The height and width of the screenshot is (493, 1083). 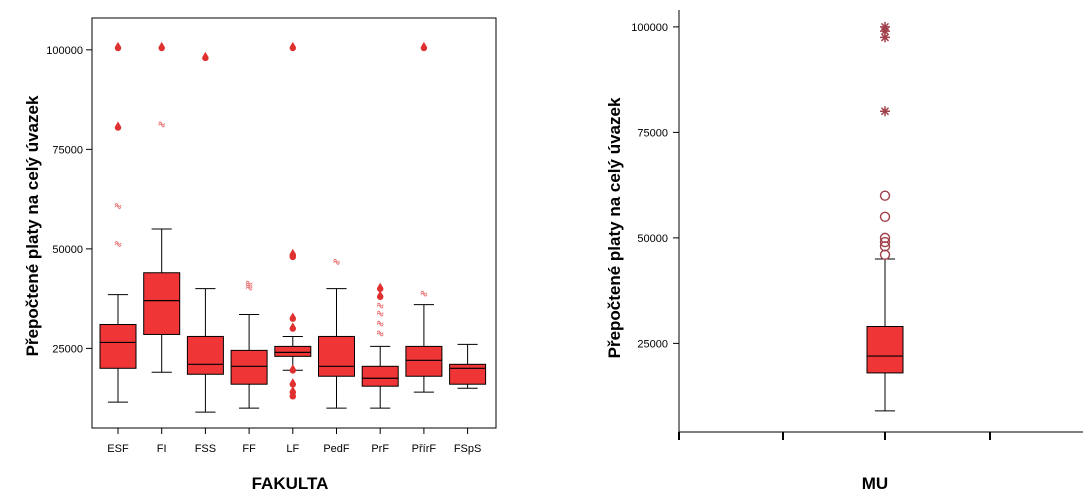 What do you see at coordinates (118, 346) in the screenshot?
I see `box-ESF` at bounding box center [118, 346].